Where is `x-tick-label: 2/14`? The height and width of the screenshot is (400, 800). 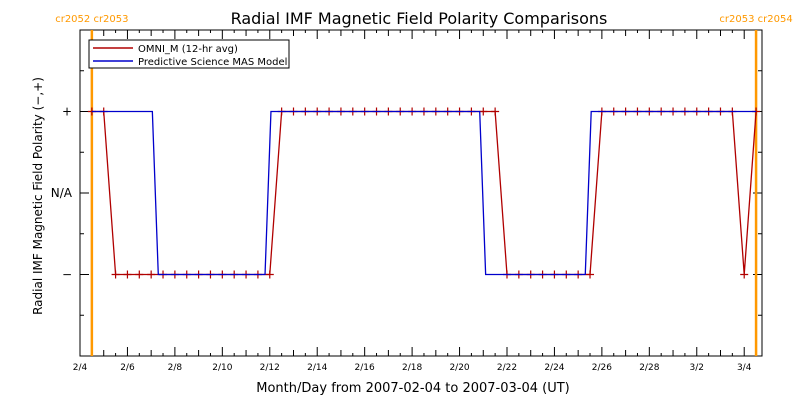 x-tick-label: 2/14 is located at coordinates (317, 368).